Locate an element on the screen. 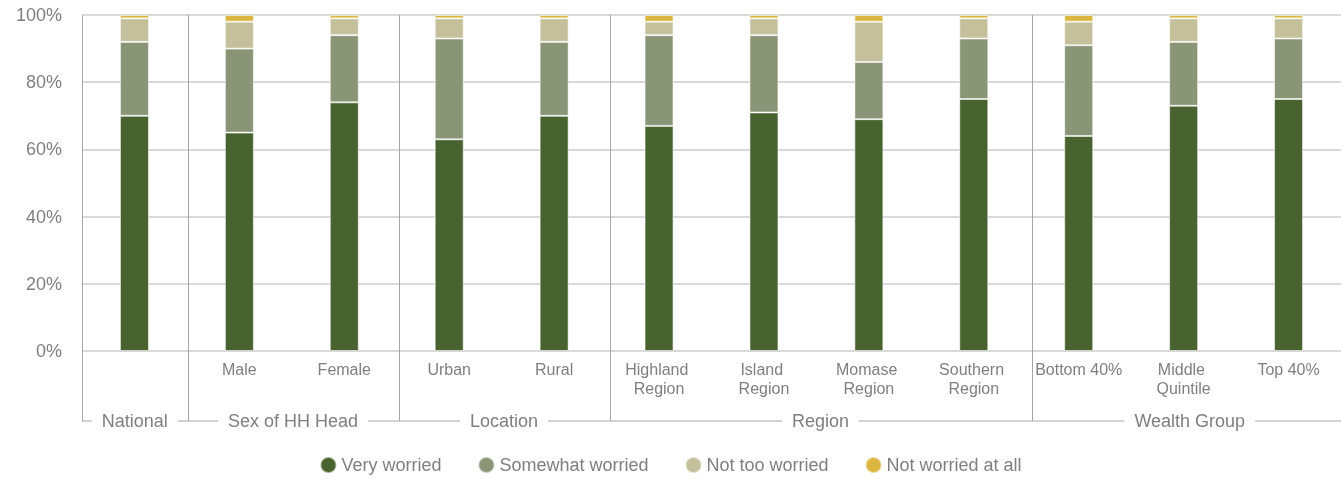  x-tick-label: Southern Region is located at coordinates (974, 379).